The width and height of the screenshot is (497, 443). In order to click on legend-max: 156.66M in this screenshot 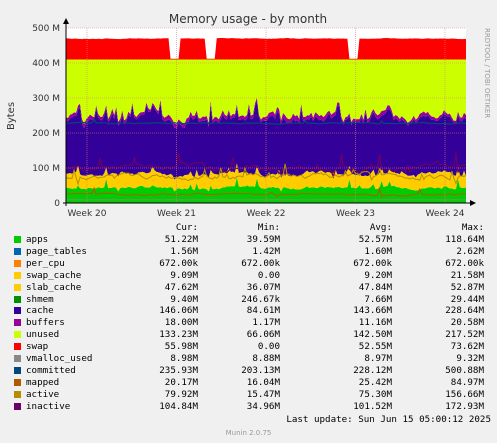, I will do `click(464, 394)`.